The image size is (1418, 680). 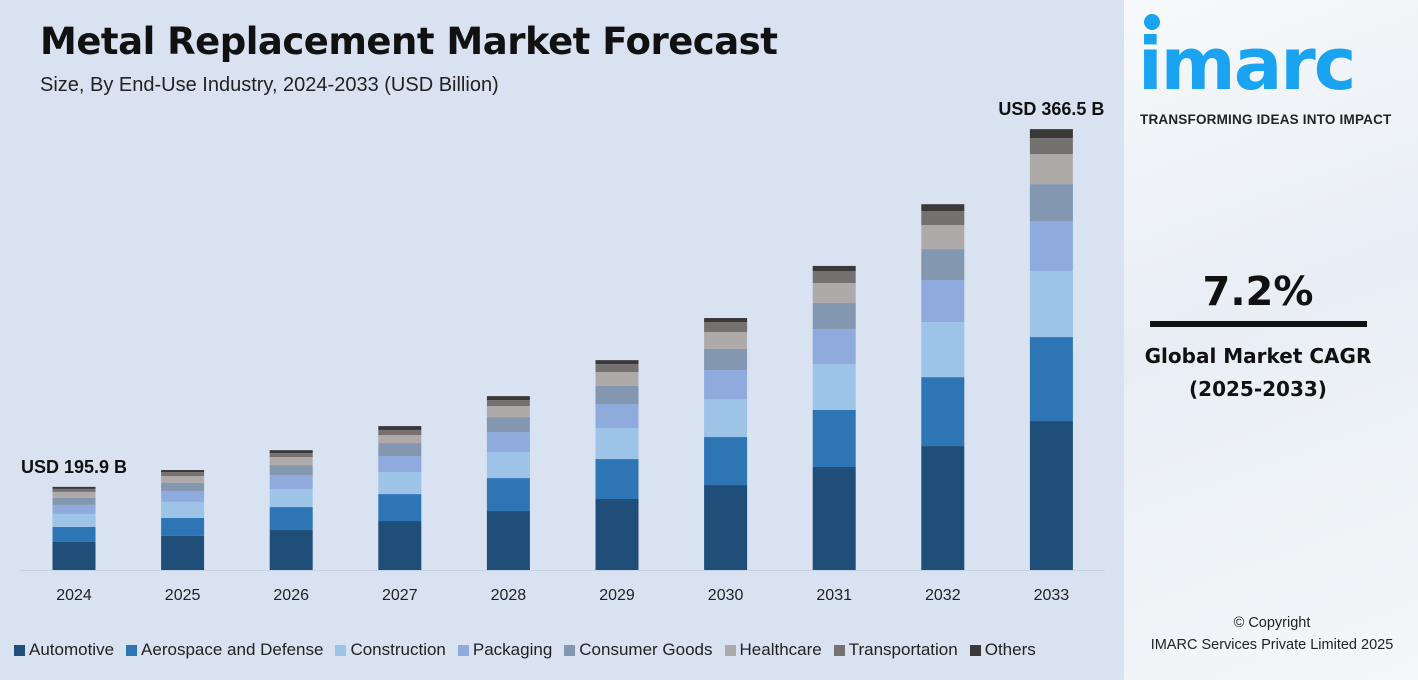 What do you see at coordinates (1051, 203) in the screenshot?
I see `bar-segment-consumer-goods-2033` at bounding box center [1051, 203].